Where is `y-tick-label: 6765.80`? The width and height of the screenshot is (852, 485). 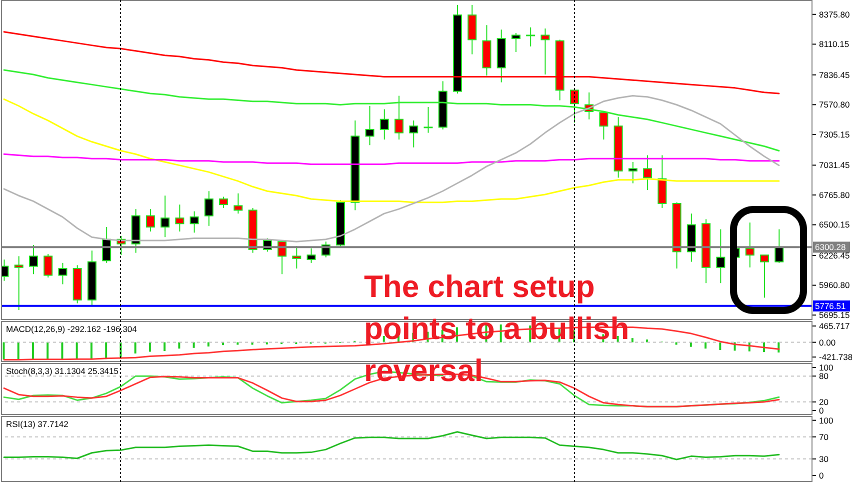 y-tick-label: 6765.80 is located at coordinates (834, 195).